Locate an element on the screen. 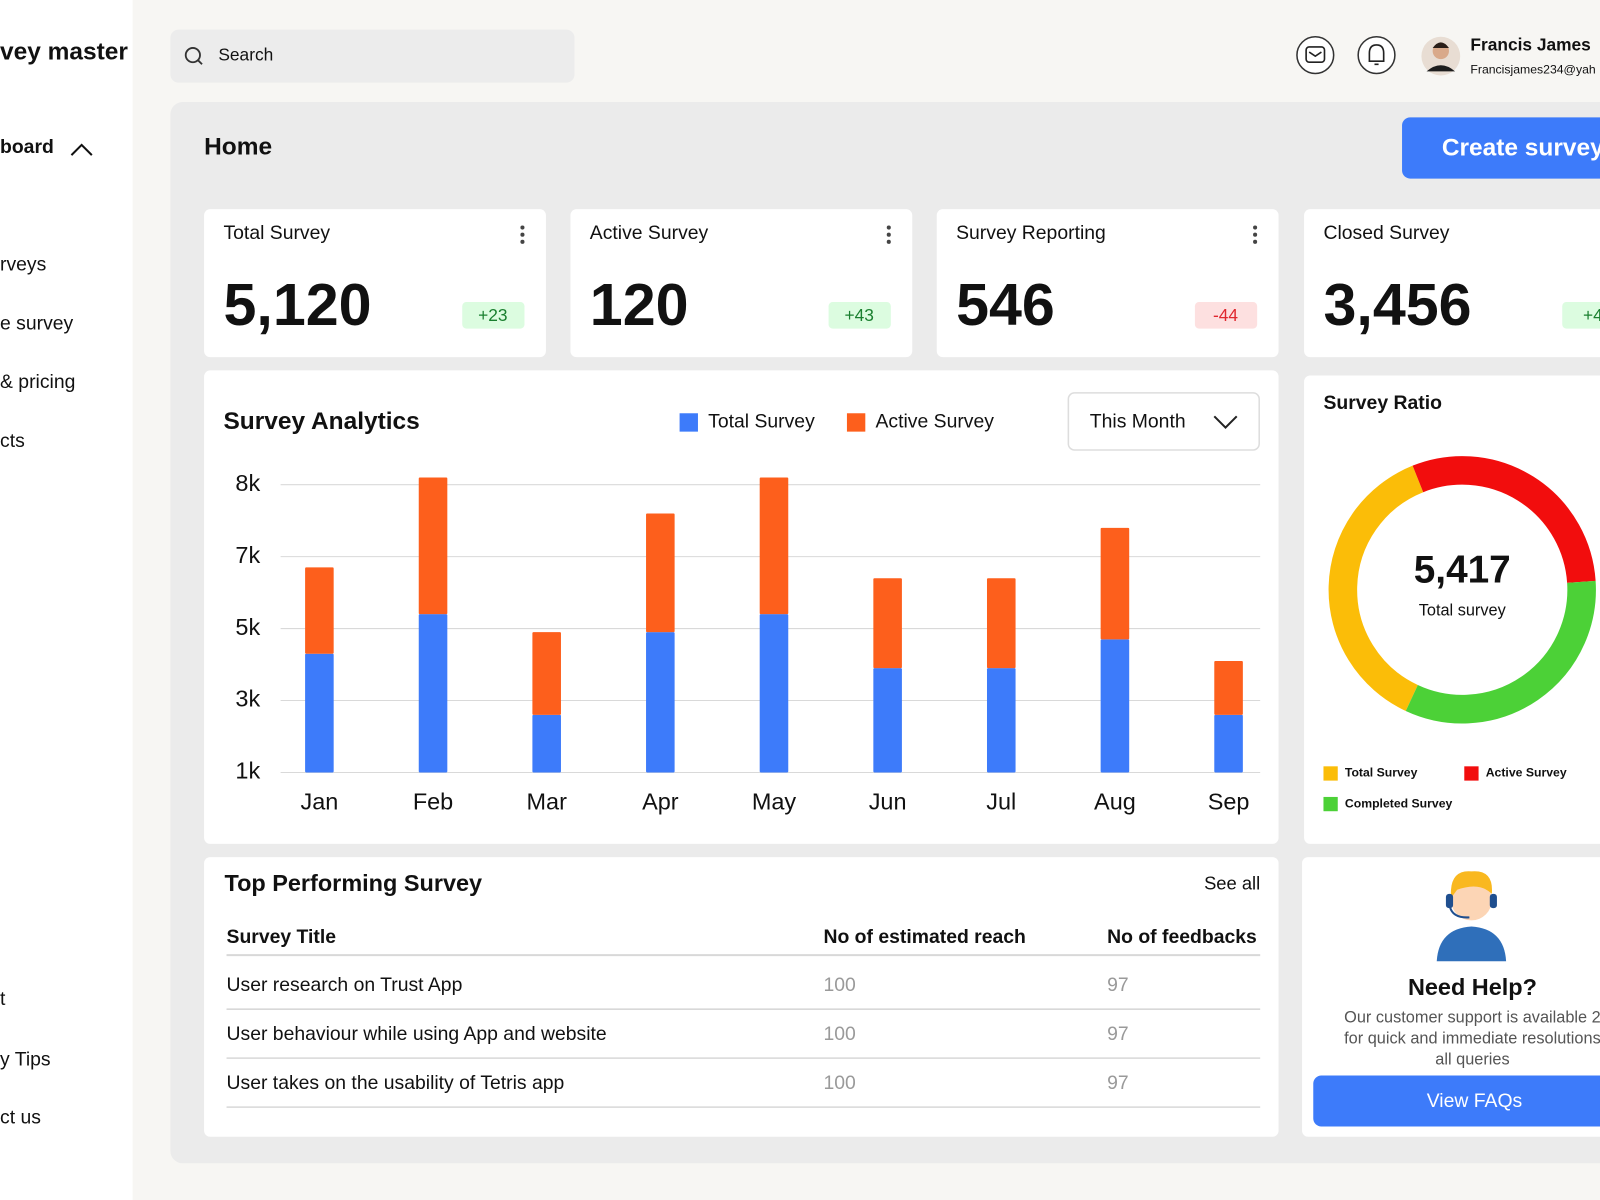 The image size is (1600, 1200). nav-item: e survey is located at coordinates (37, 324).